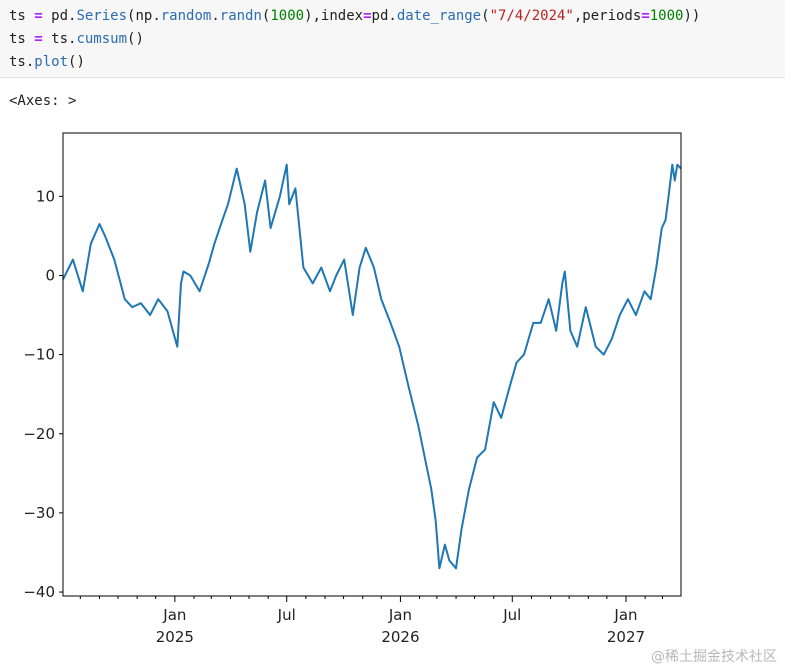 The height and width of the screenshot is (672, 785). What do you see at coordinates (186, 16) in the screenshot?
I see `code-token: random` at bounding box center [186, 16].